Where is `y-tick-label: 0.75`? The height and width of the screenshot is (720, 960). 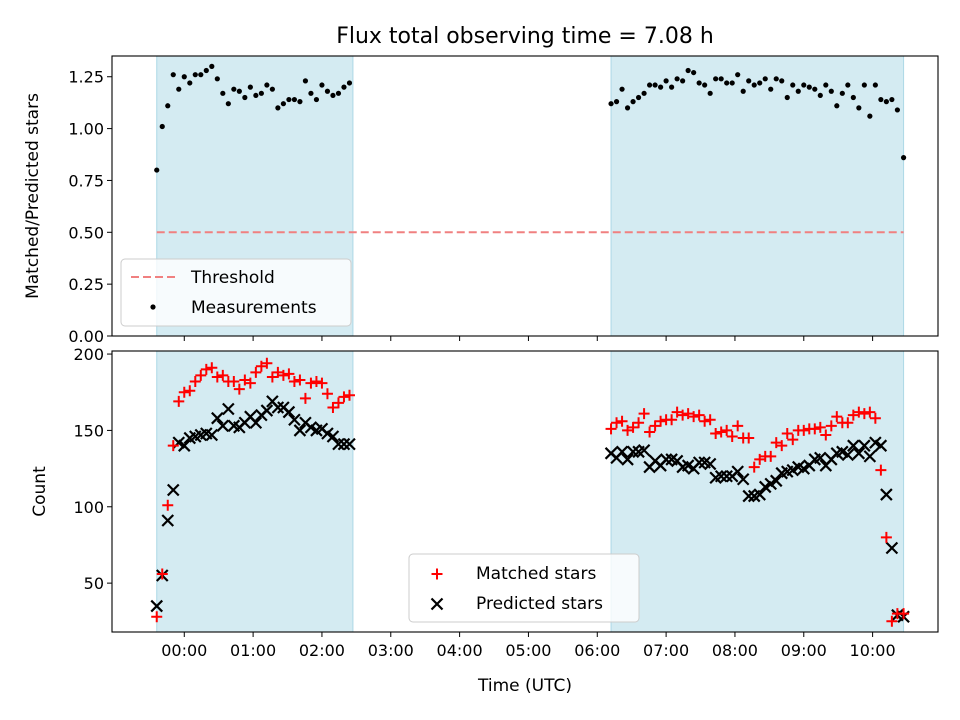 y-tick-label: 0.75 is located at coordinates (86, 180).